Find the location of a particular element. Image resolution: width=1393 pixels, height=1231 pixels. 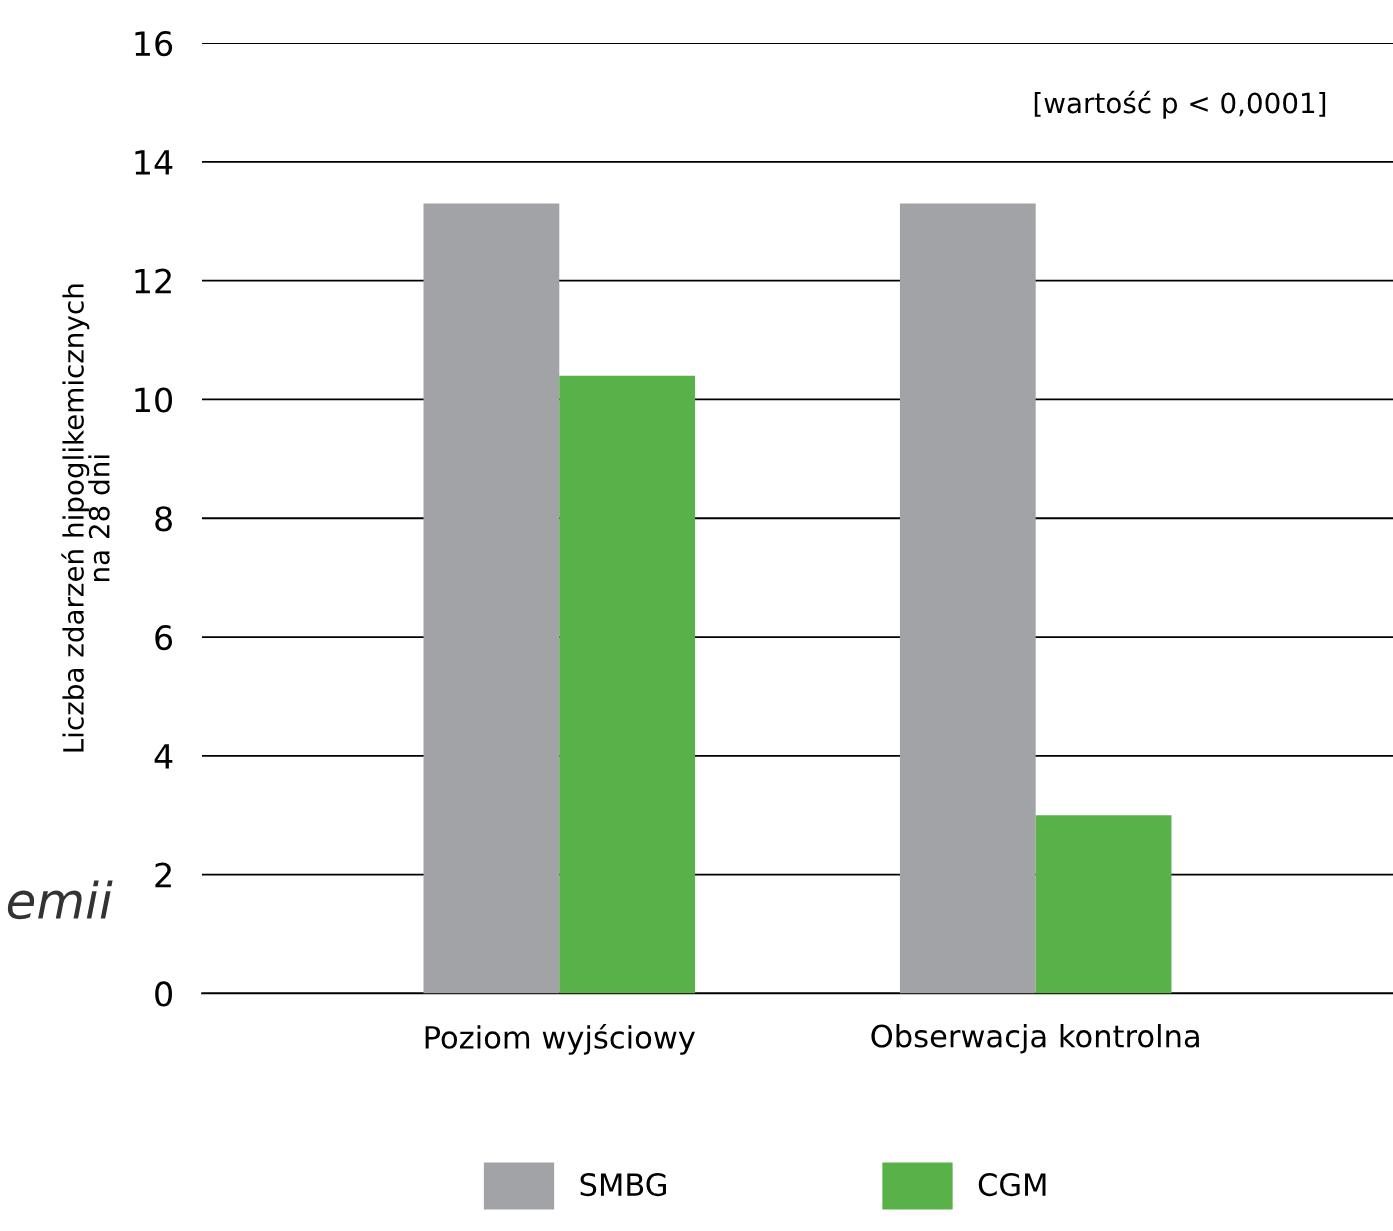

x-tick-label: Poziom wyjściowy is located at coordinates (560, 1039).